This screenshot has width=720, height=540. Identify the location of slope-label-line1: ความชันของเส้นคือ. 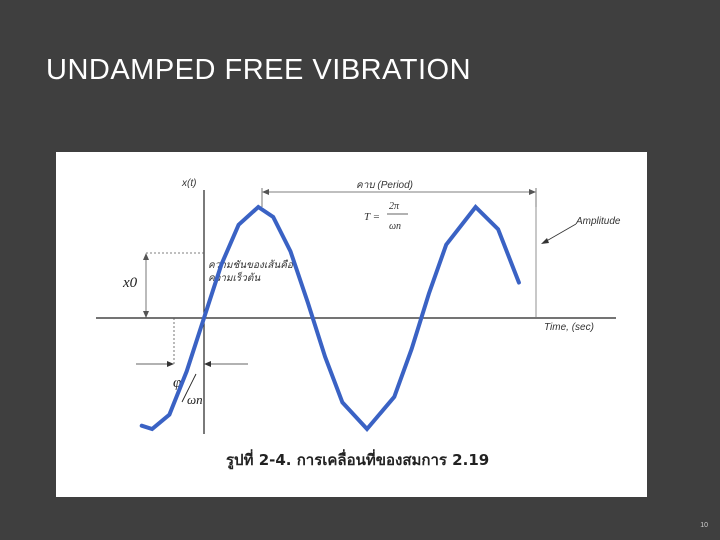
(251, 265).